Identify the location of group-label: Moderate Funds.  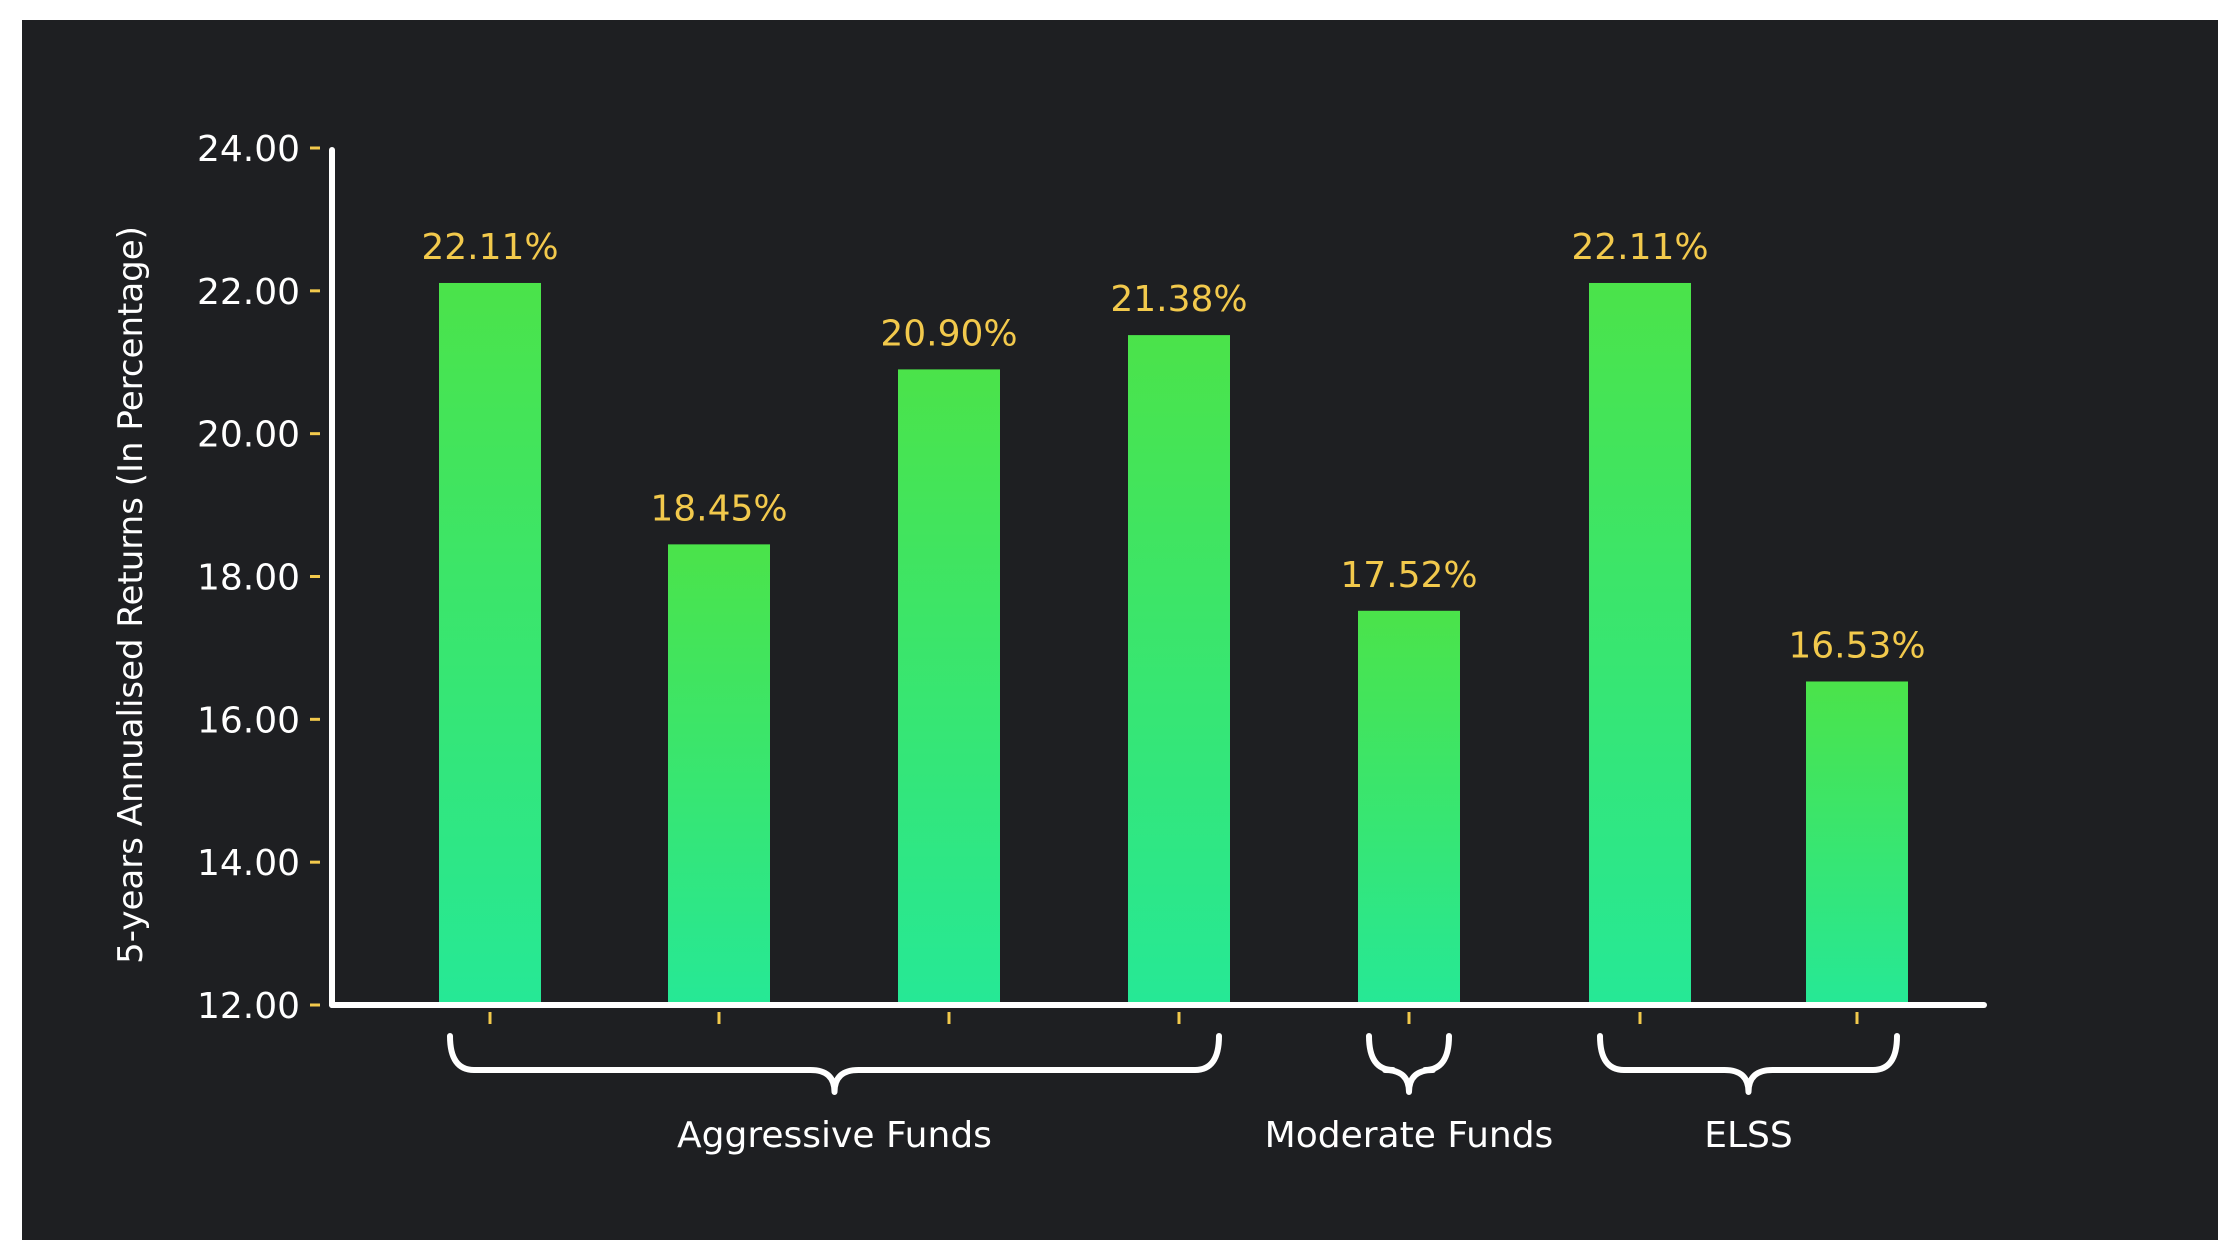
(1409, 1135).